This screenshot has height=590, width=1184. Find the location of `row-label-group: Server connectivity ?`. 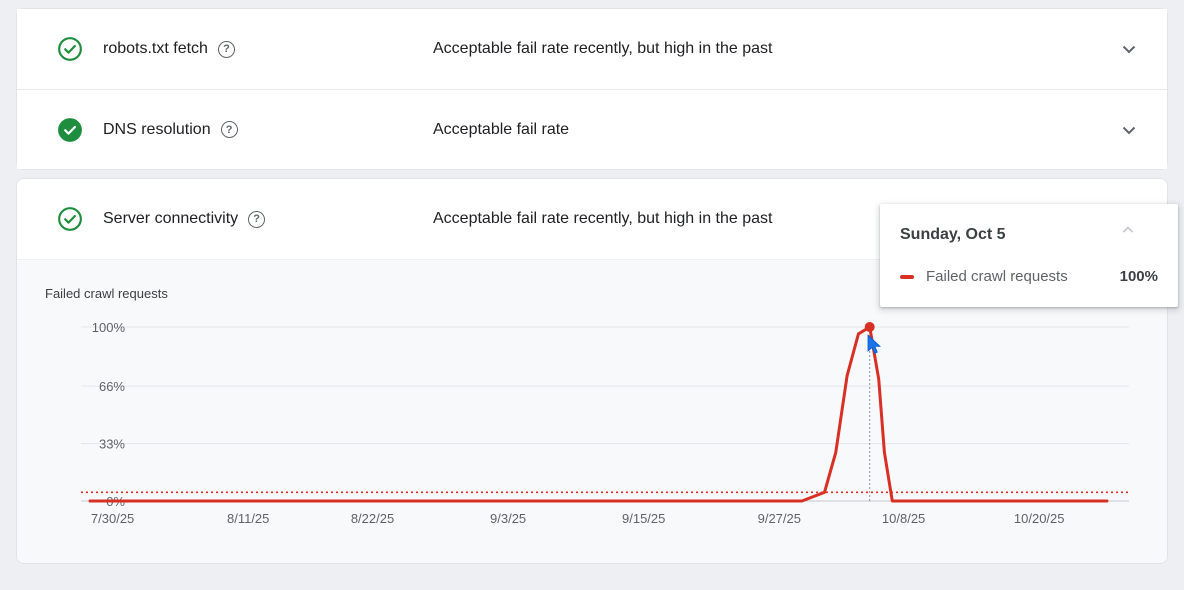

row-label-group: Server connectivity ? is located at coordinates (268, 219).